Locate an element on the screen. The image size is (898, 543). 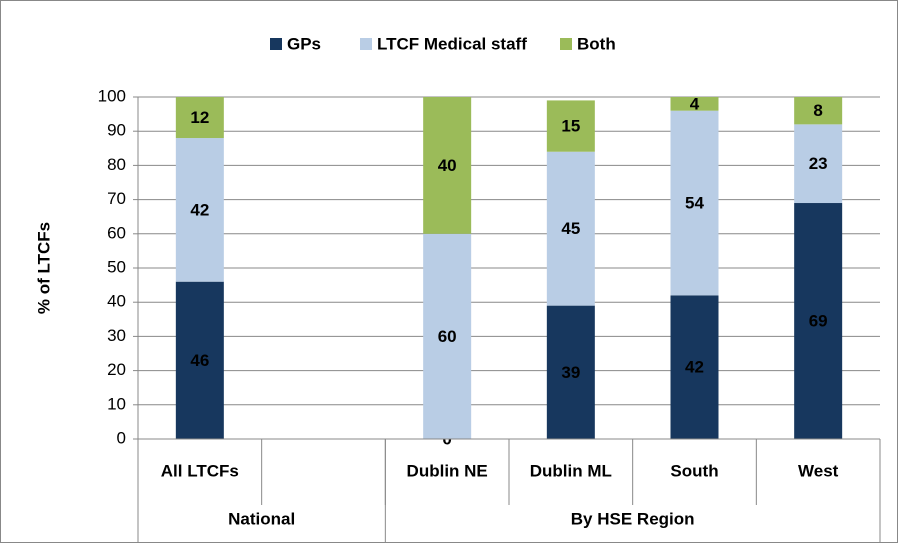
data-label: 4 is located at coordinates (695, 103).